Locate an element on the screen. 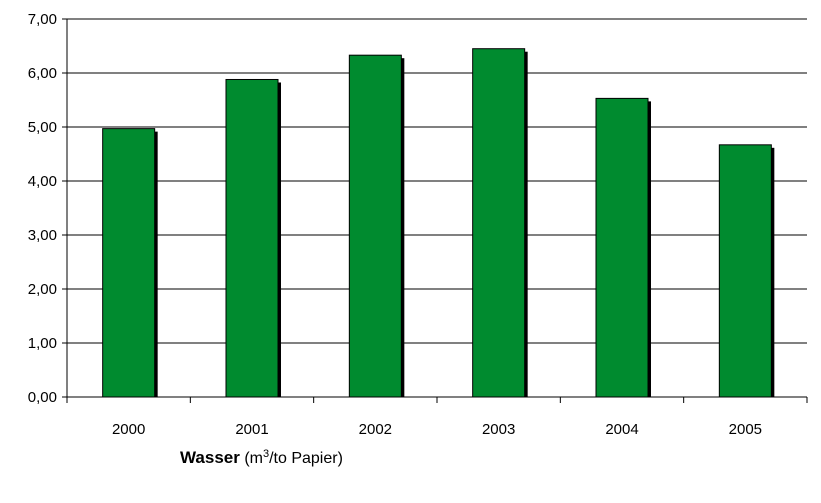  bar-2000 is located at coordinates (129, 263).